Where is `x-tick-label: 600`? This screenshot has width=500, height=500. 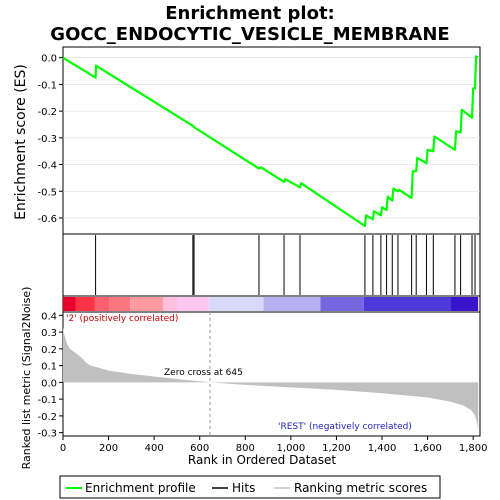
x-tick-label: 600 is located at coordinates (199, 448).